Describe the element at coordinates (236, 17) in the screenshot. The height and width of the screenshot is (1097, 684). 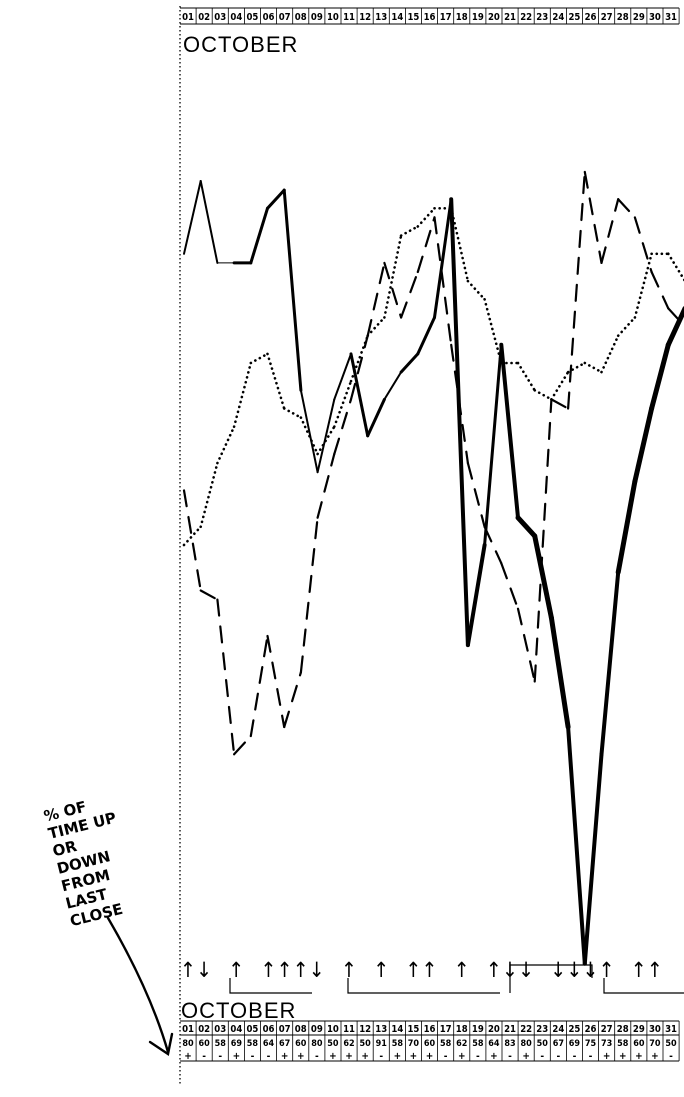
I see `top-day-label: 04` at that location.